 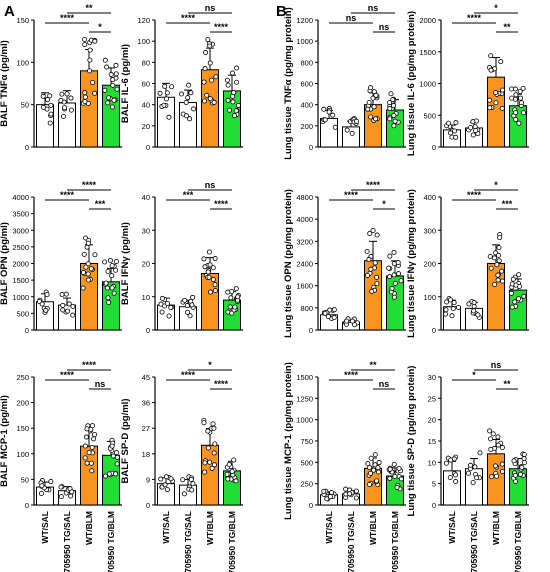 What do you see at coordinates (146, 126) in the screenshot?
I see `y-tick-label: 20` at bounding box center [146, 126].